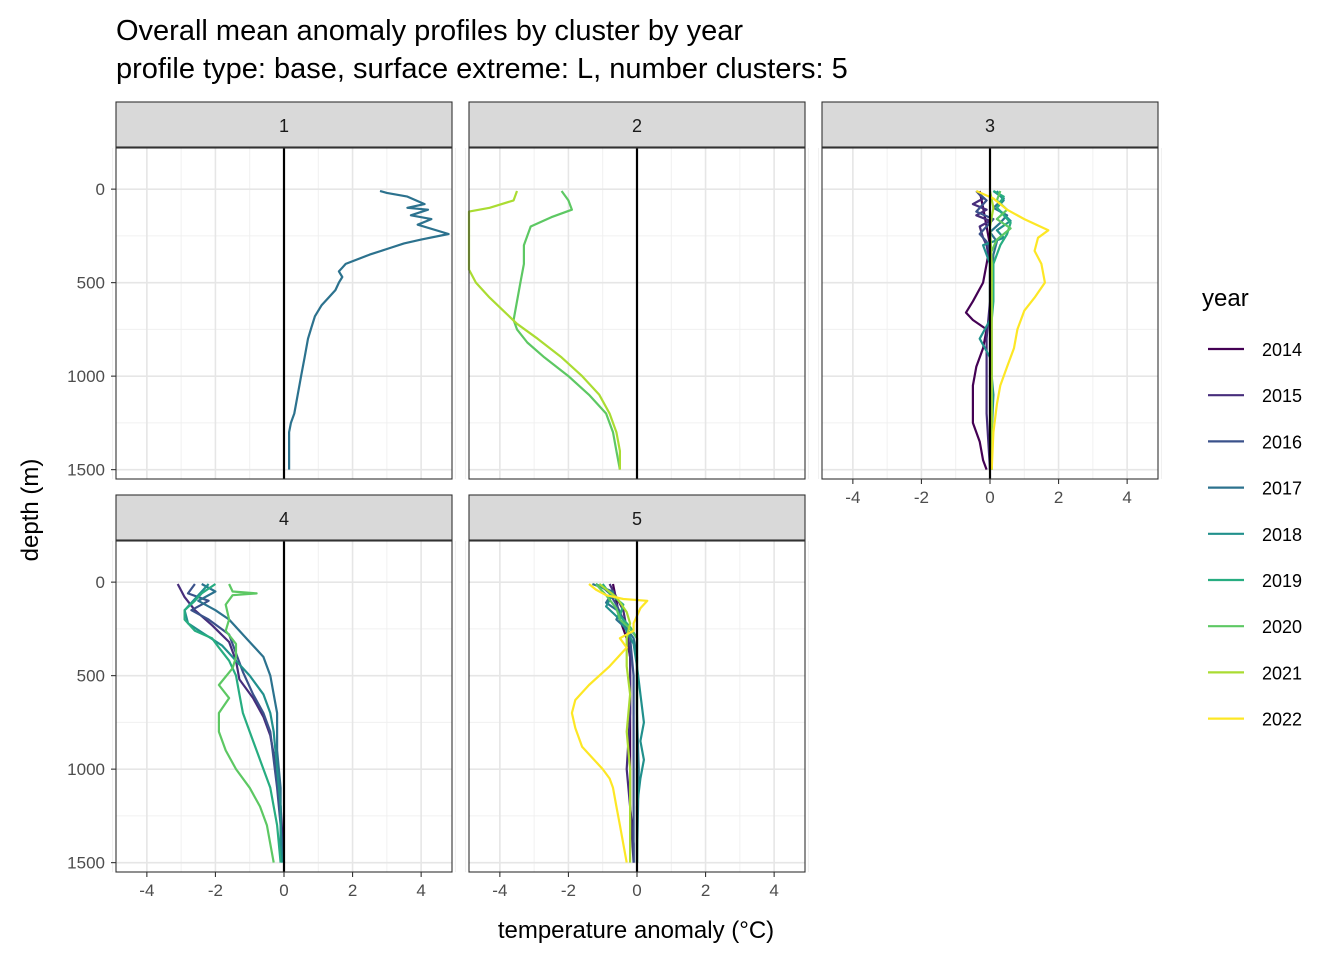  I want to click on strip-label-4: 4, so click(284, 519).